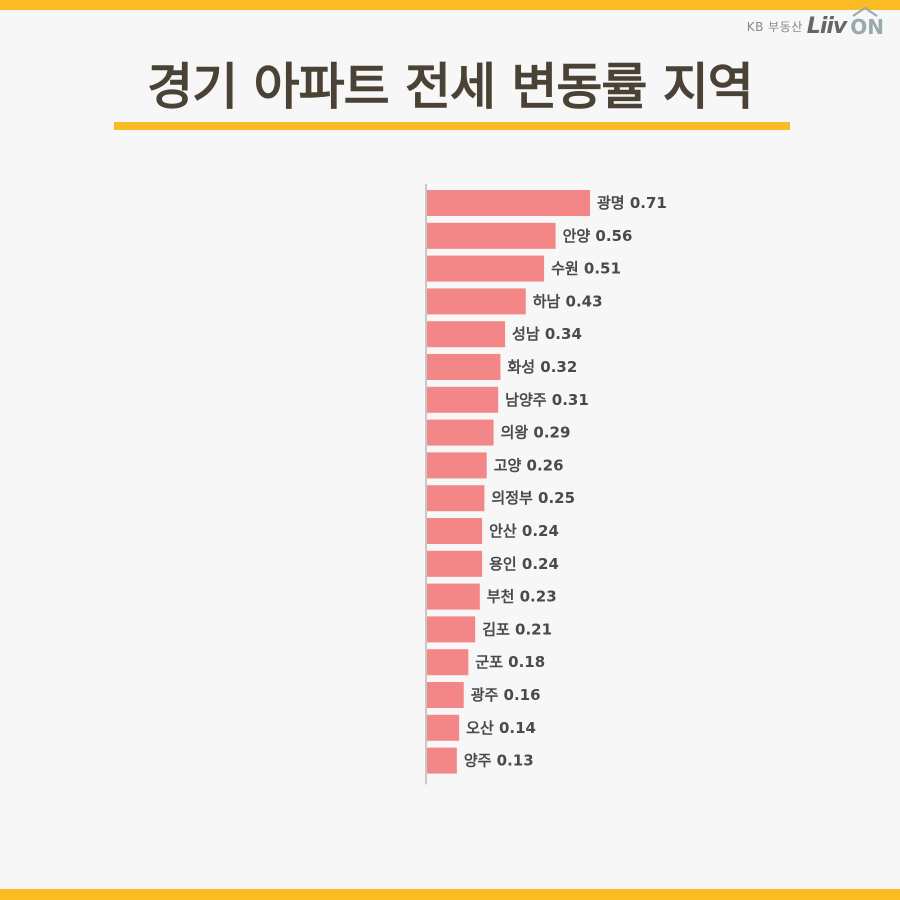 This screenshot has width=900, height=900. What do you see at coordinates (445, 695) in the screenshot?
I see `bar-광주` at bounding box center [445, 695].